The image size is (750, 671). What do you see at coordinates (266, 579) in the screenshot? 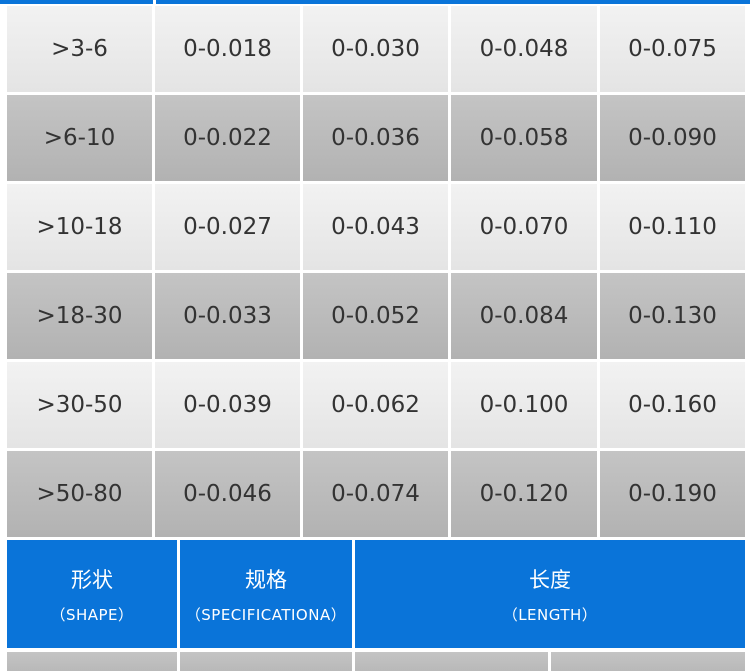
I see `header-title: 规格` at bounding box center [266, 579].